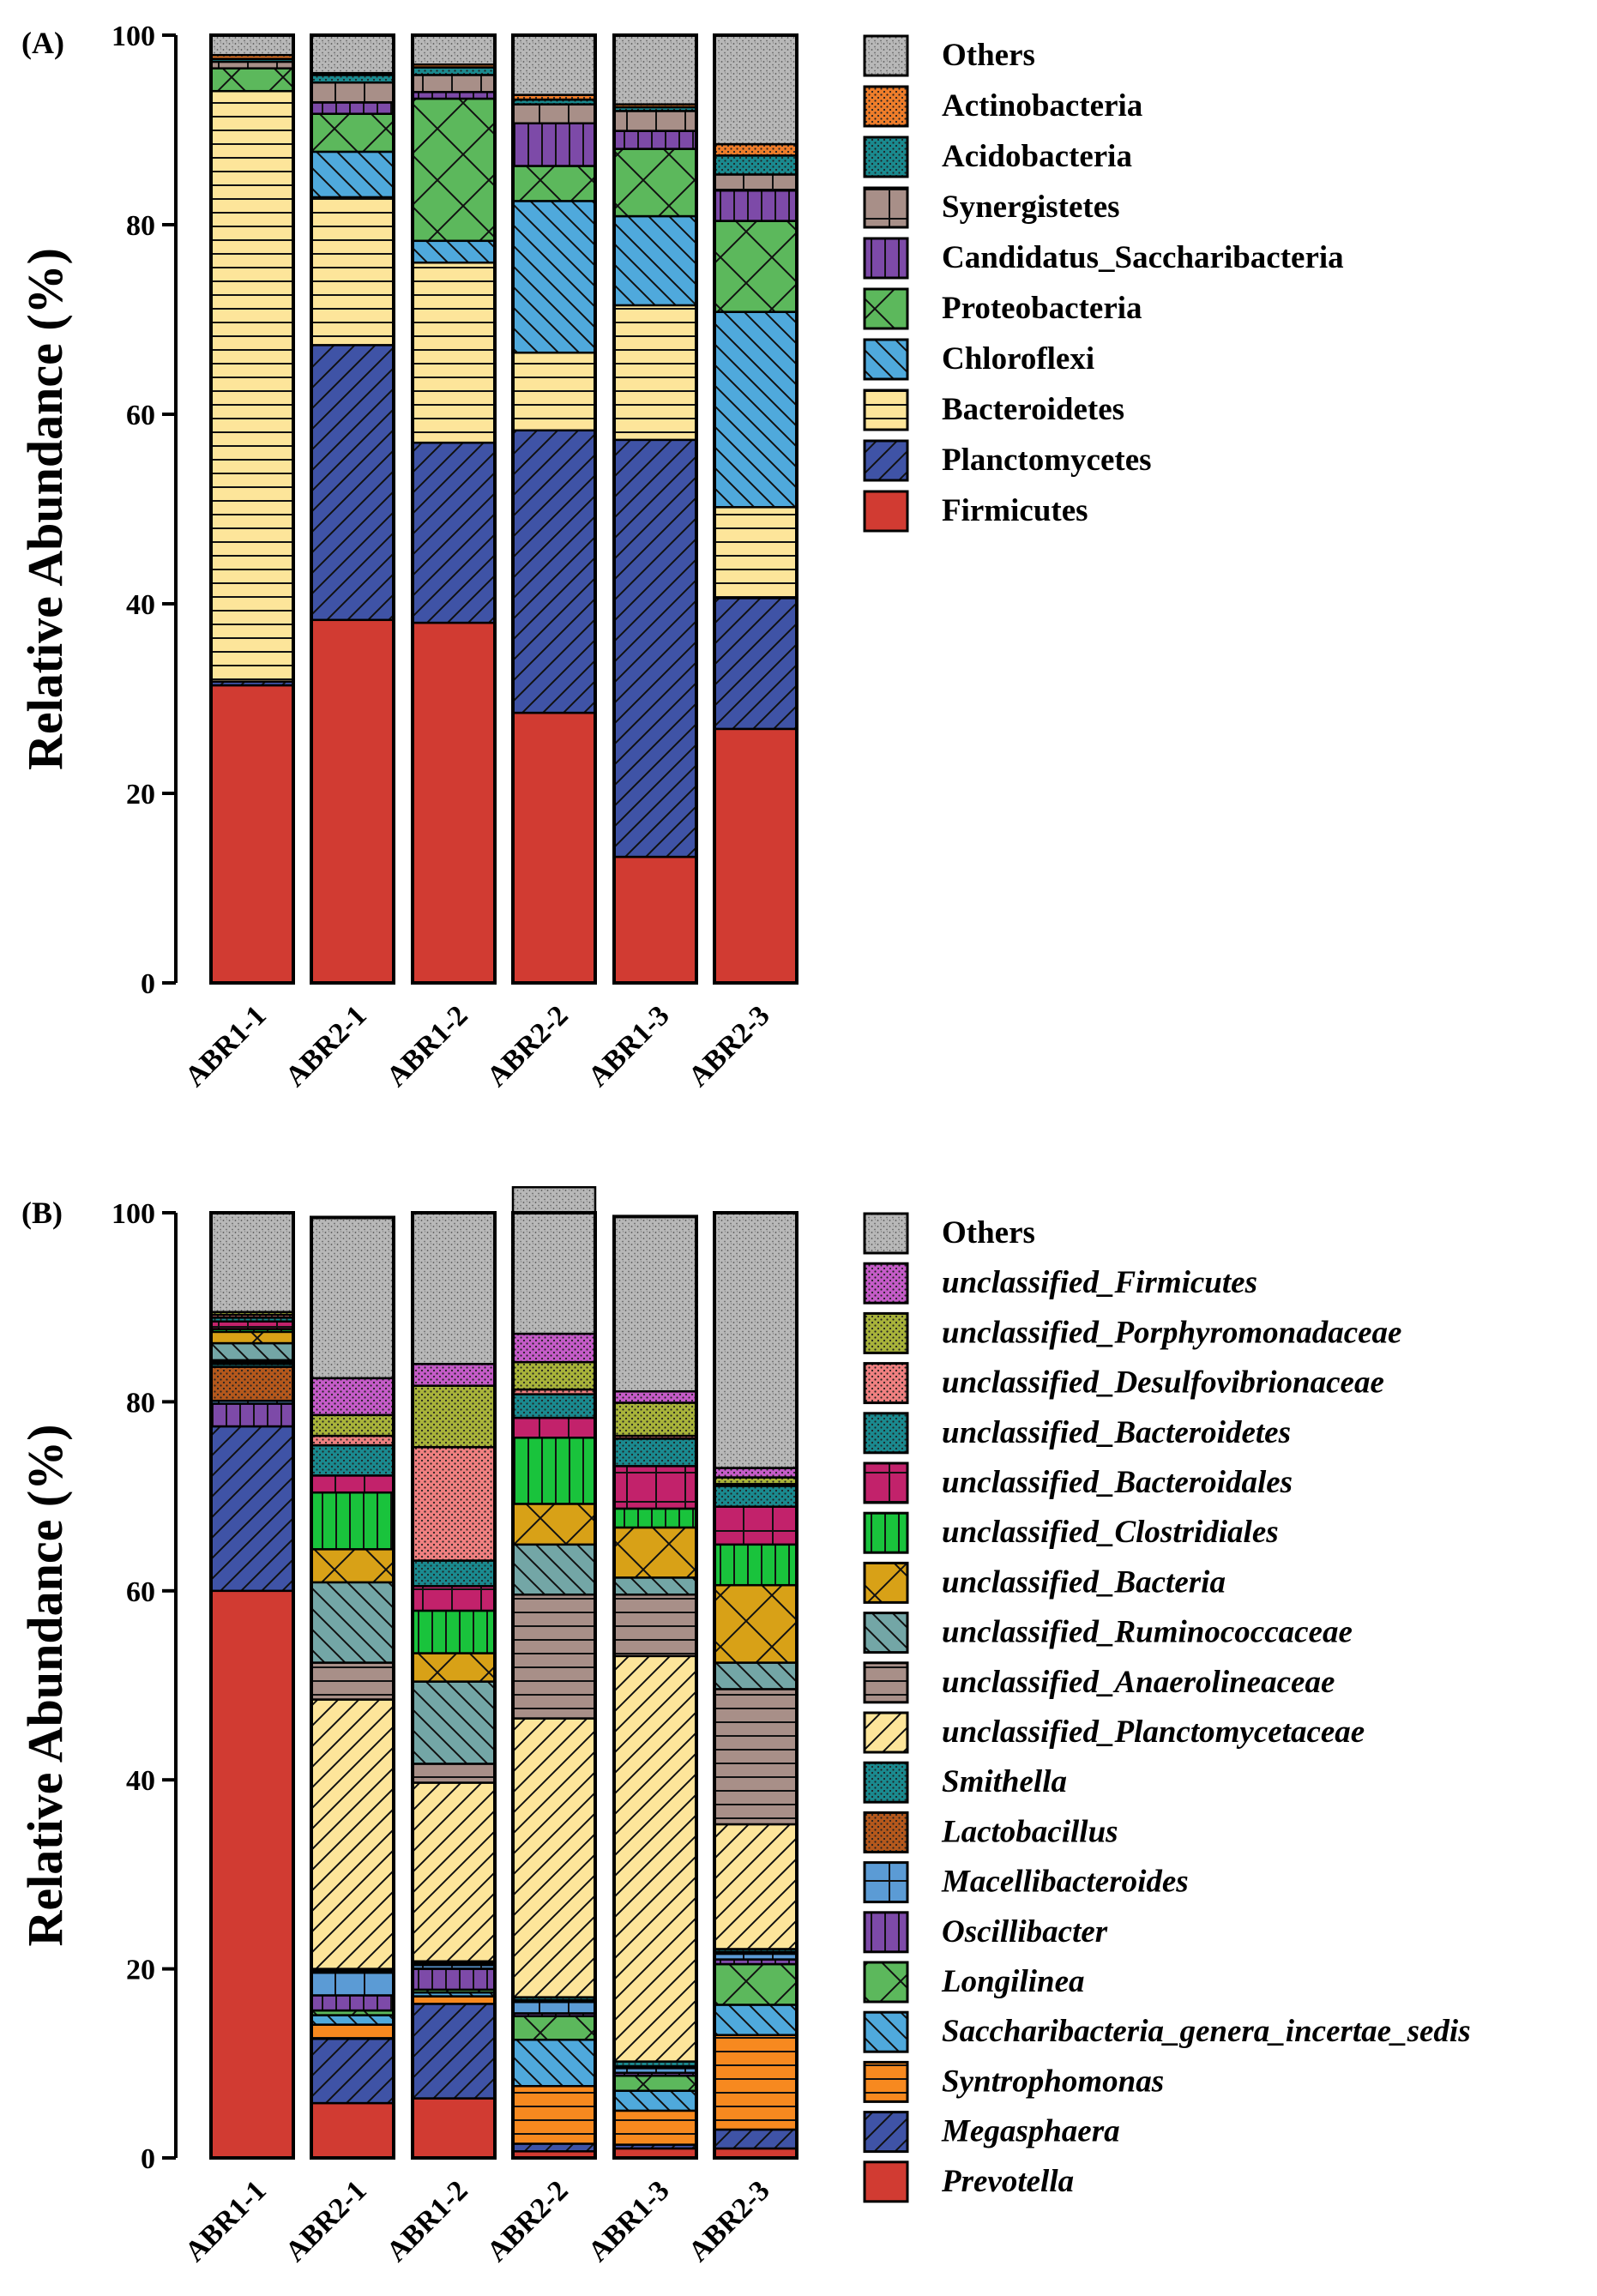 Image resolution: width=1597 pixels, height=2296 pixels. I want to click on legend-label-unclassified-clostridiales: unclassified_Clostridiales, so click(1110, 1532).